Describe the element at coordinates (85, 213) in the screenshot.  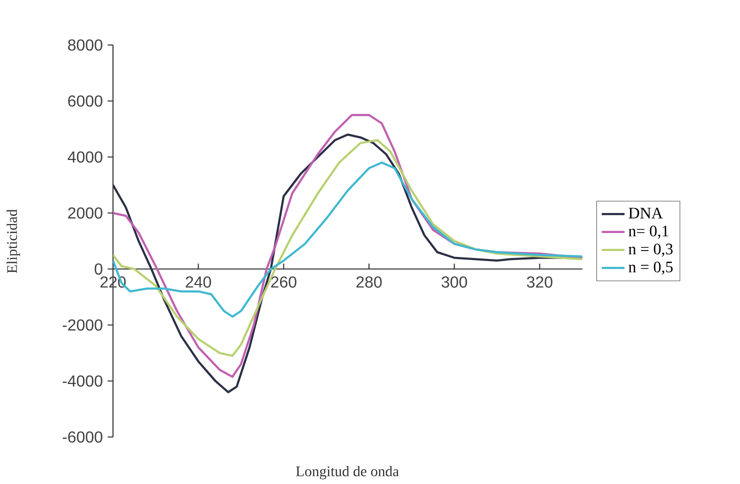
I see `y-tick-label: 2000` at that location.